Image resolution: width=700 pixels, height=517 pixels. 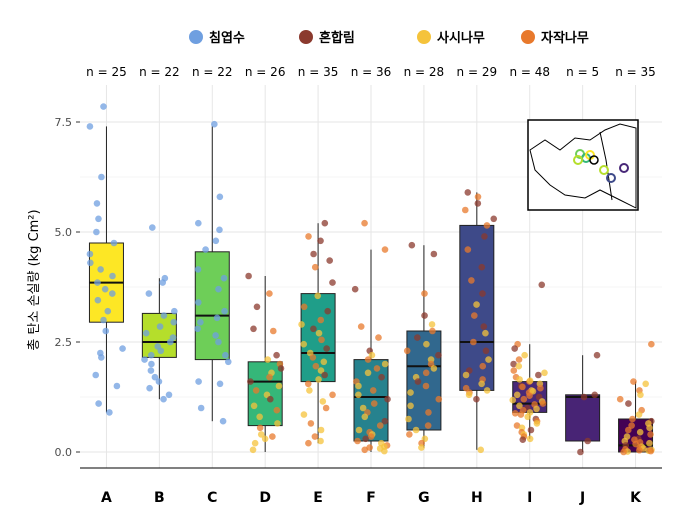 What do you see at coordinates (64, 122) in the screenshot?
I see `y-tick-label: 7.5` at bounding box center [64, 122].